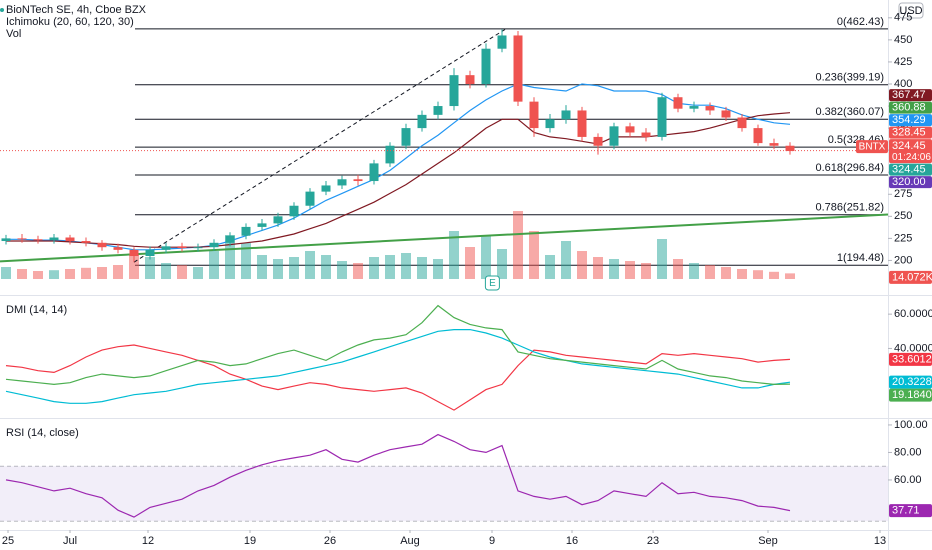  I want to click on countdown: 01:24:06, so click(911, 157).